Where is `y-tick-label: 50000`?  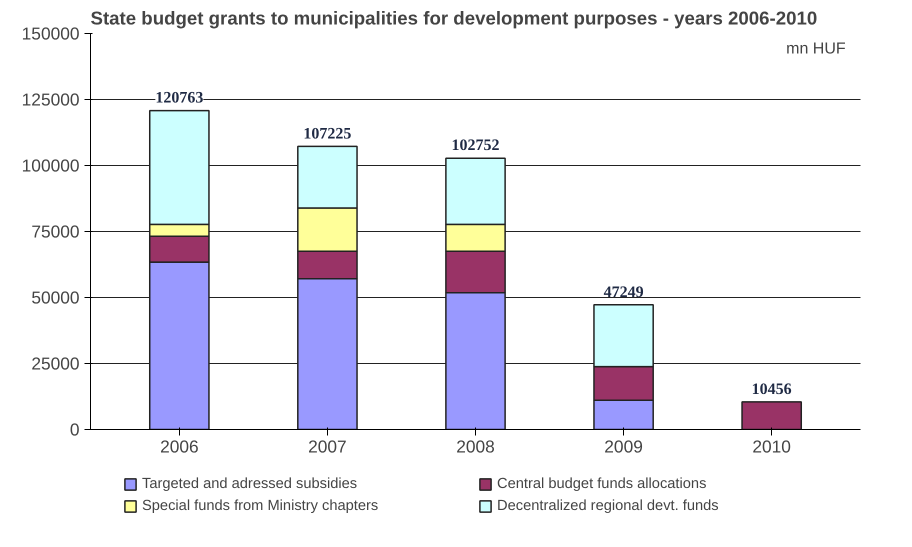 y-tick-label: 50000 is located at coordinates (55, 298).